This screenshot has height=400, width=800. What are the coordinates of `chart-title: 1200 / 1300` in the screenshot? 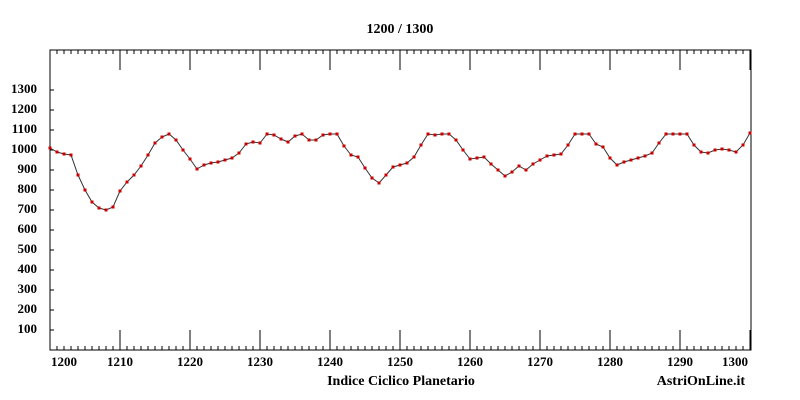 It's located at (400, 29).